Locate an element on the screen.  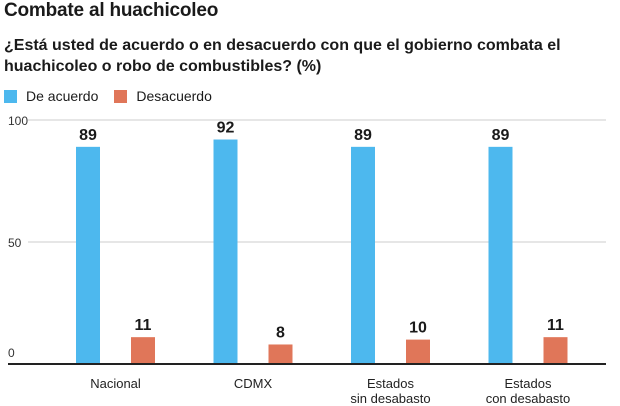
y-tick-label: 50 is located at coordinates (15, 243).